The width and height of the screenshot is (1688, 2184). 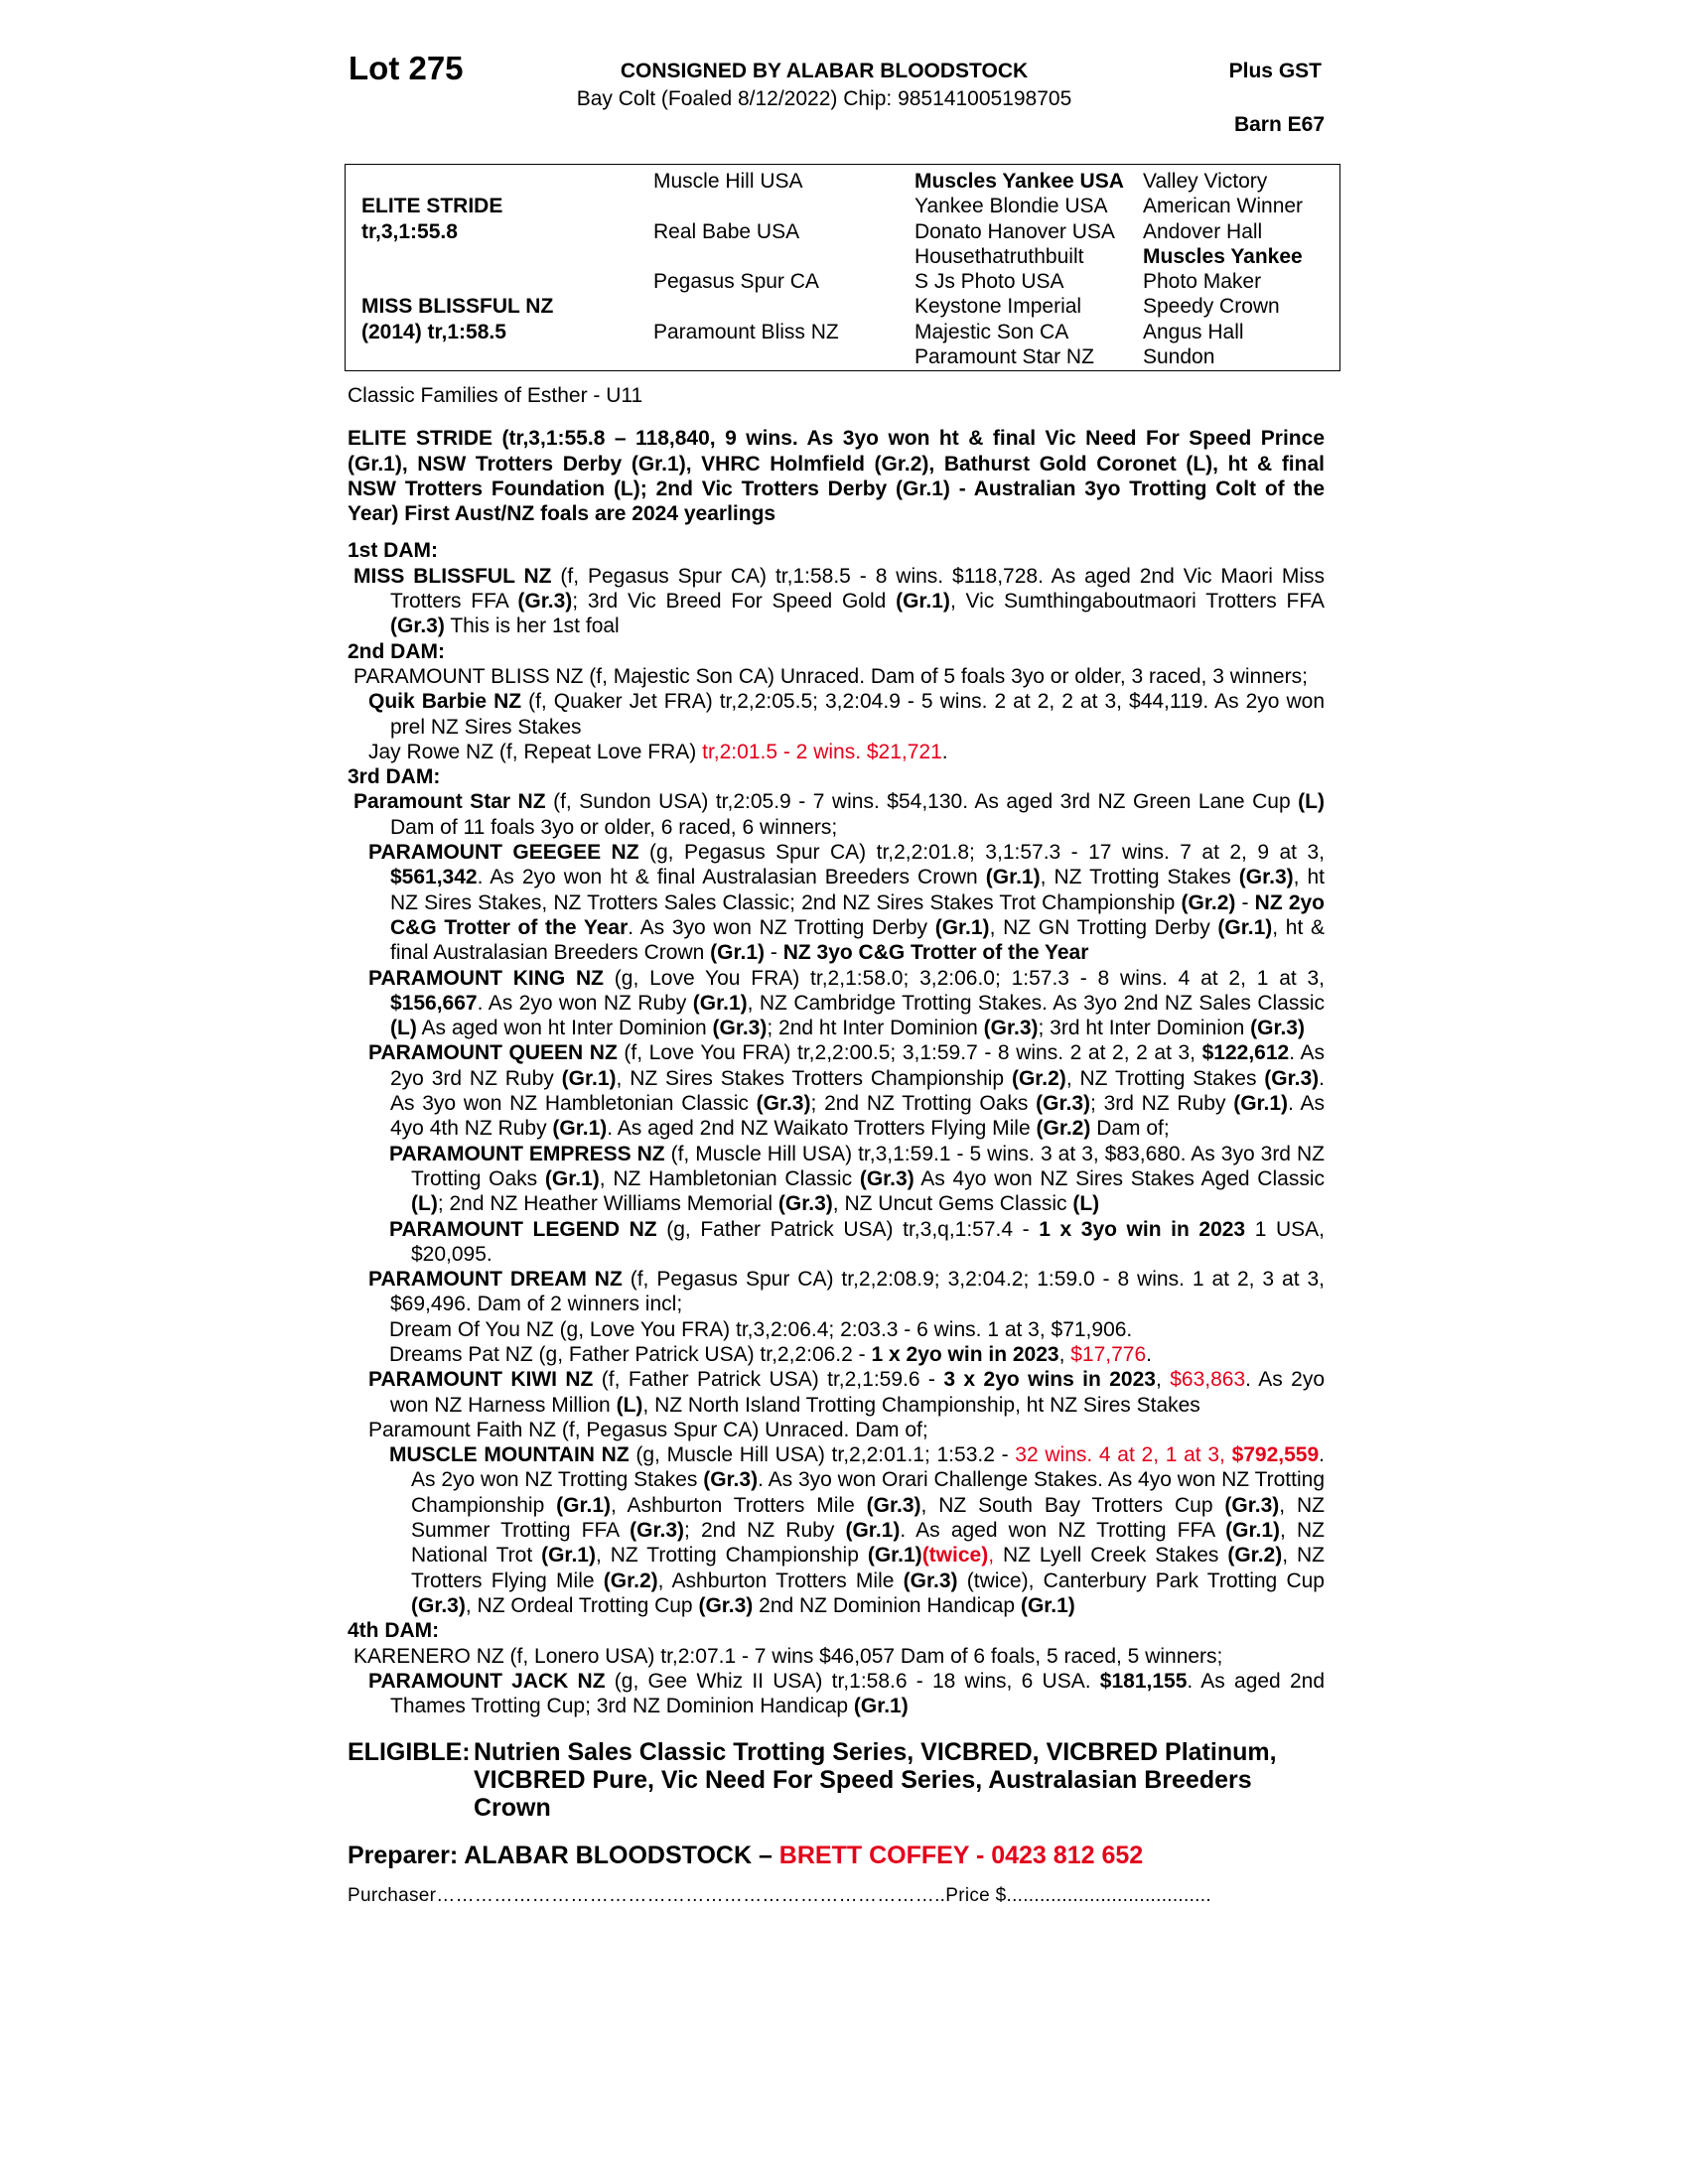 I want to click on text-run: ; 2nd NZ Ruby, so click(x=765, y=1531).